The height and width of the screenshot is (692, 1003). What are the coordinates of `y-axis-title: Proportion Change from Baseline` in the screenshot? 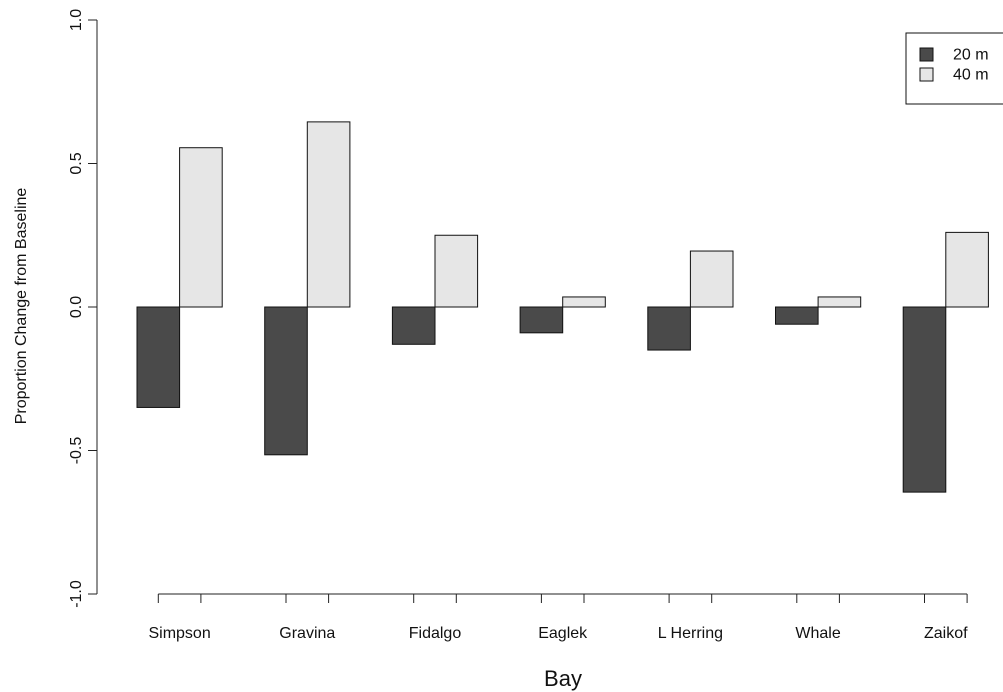 It's located at (21, 306).